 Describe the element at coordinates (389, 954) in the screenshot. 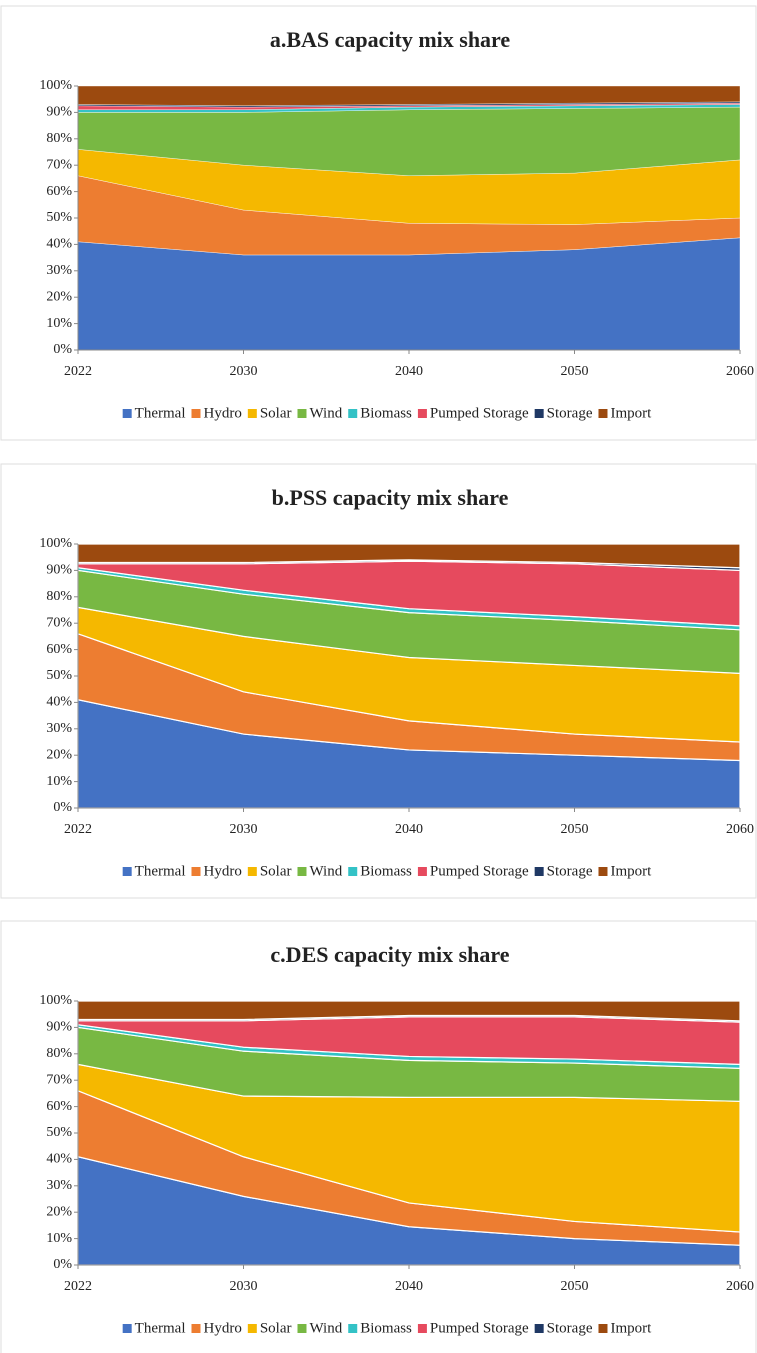

I see `chart-title: c.DES capacity mix share` at that location.